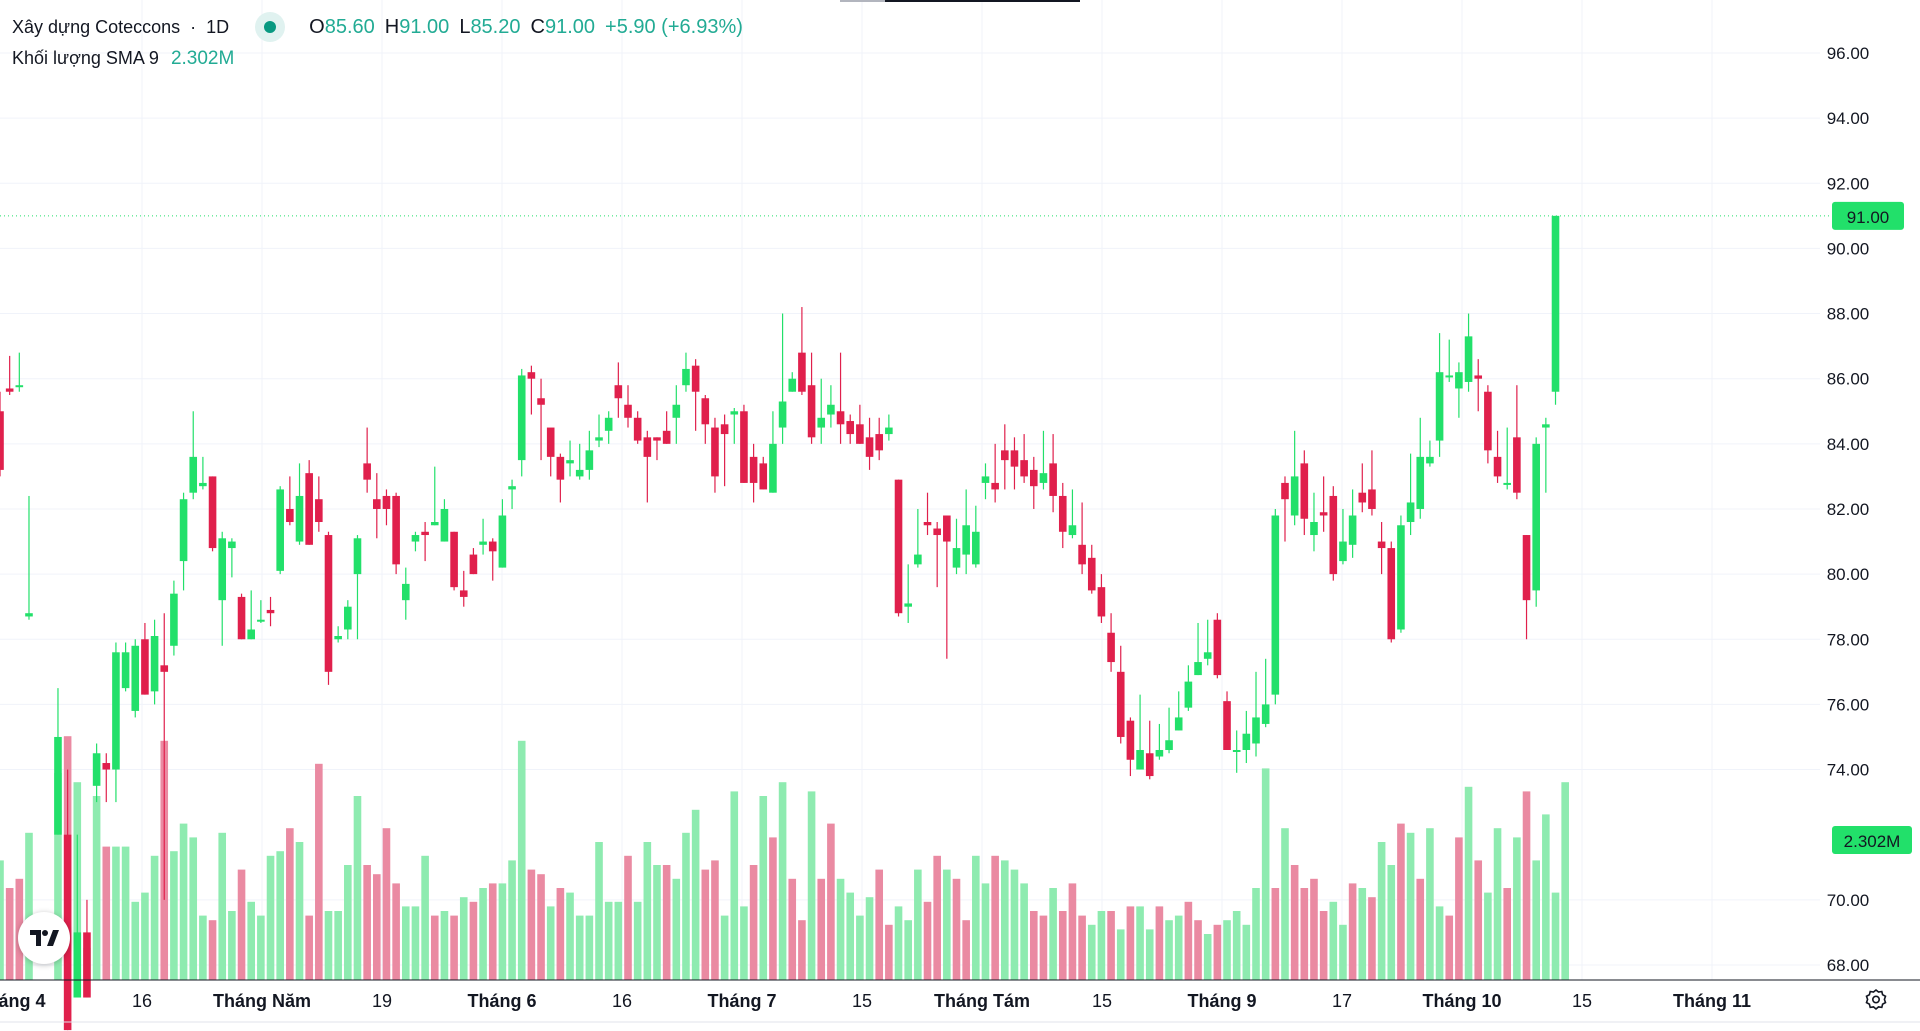 This screenshot has width=1920, height=1031. What do you see at coordinates (674, 26) in the screenshot?
I see `change-value: +5.90 (+6.93%)` at bounding box center [674, 26].